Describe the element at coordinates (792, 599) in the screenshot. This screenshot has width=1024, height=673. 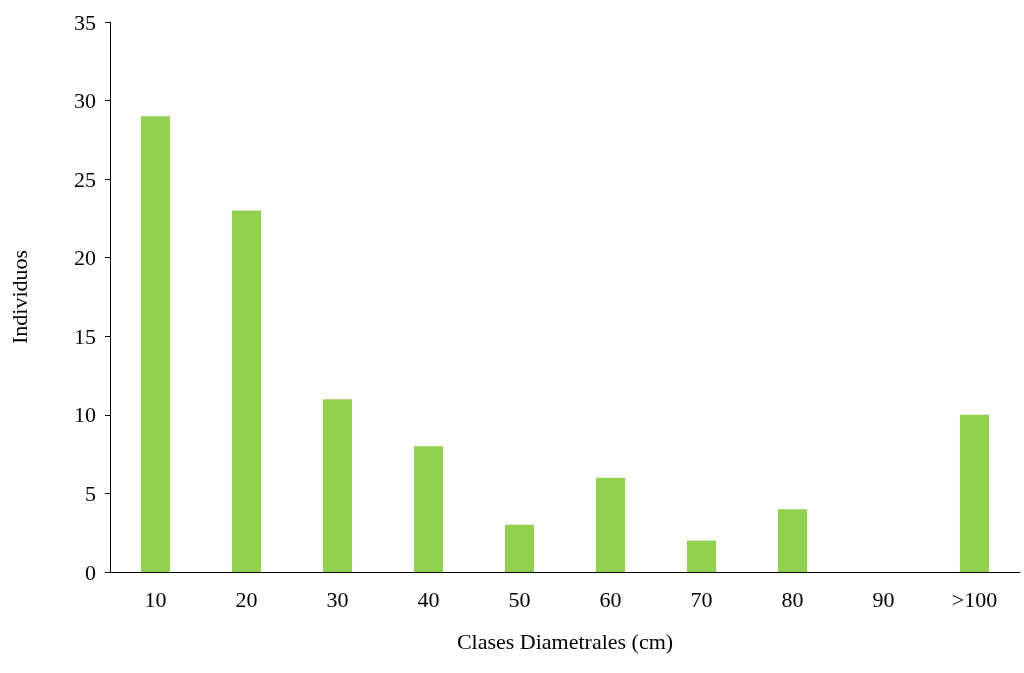
I see `x-tick-label: 80` at that location.